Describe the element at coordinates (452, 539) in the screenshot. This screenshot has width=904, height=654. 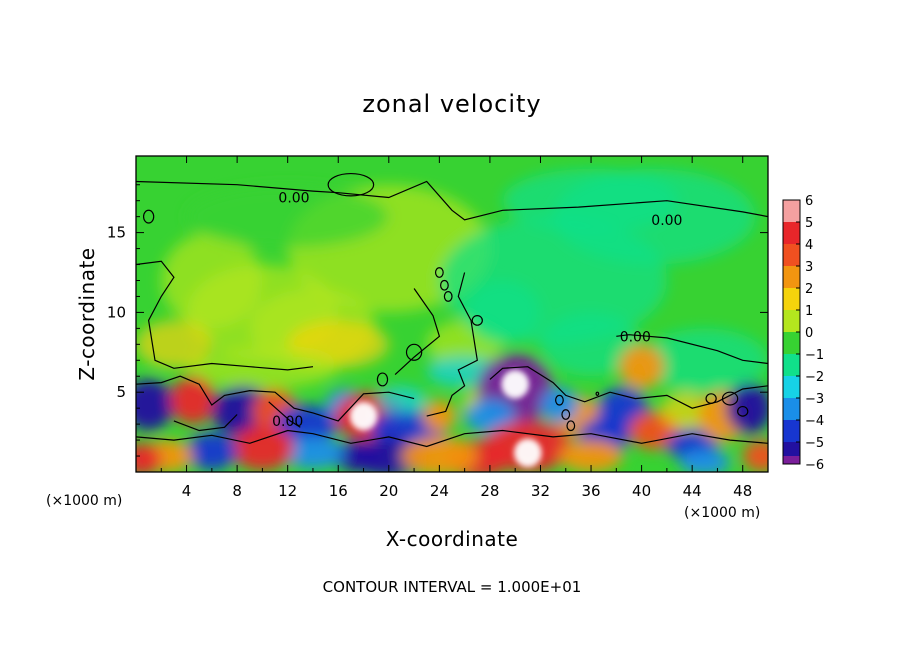
I see `x-axis-label: X-coordinate` at that location.